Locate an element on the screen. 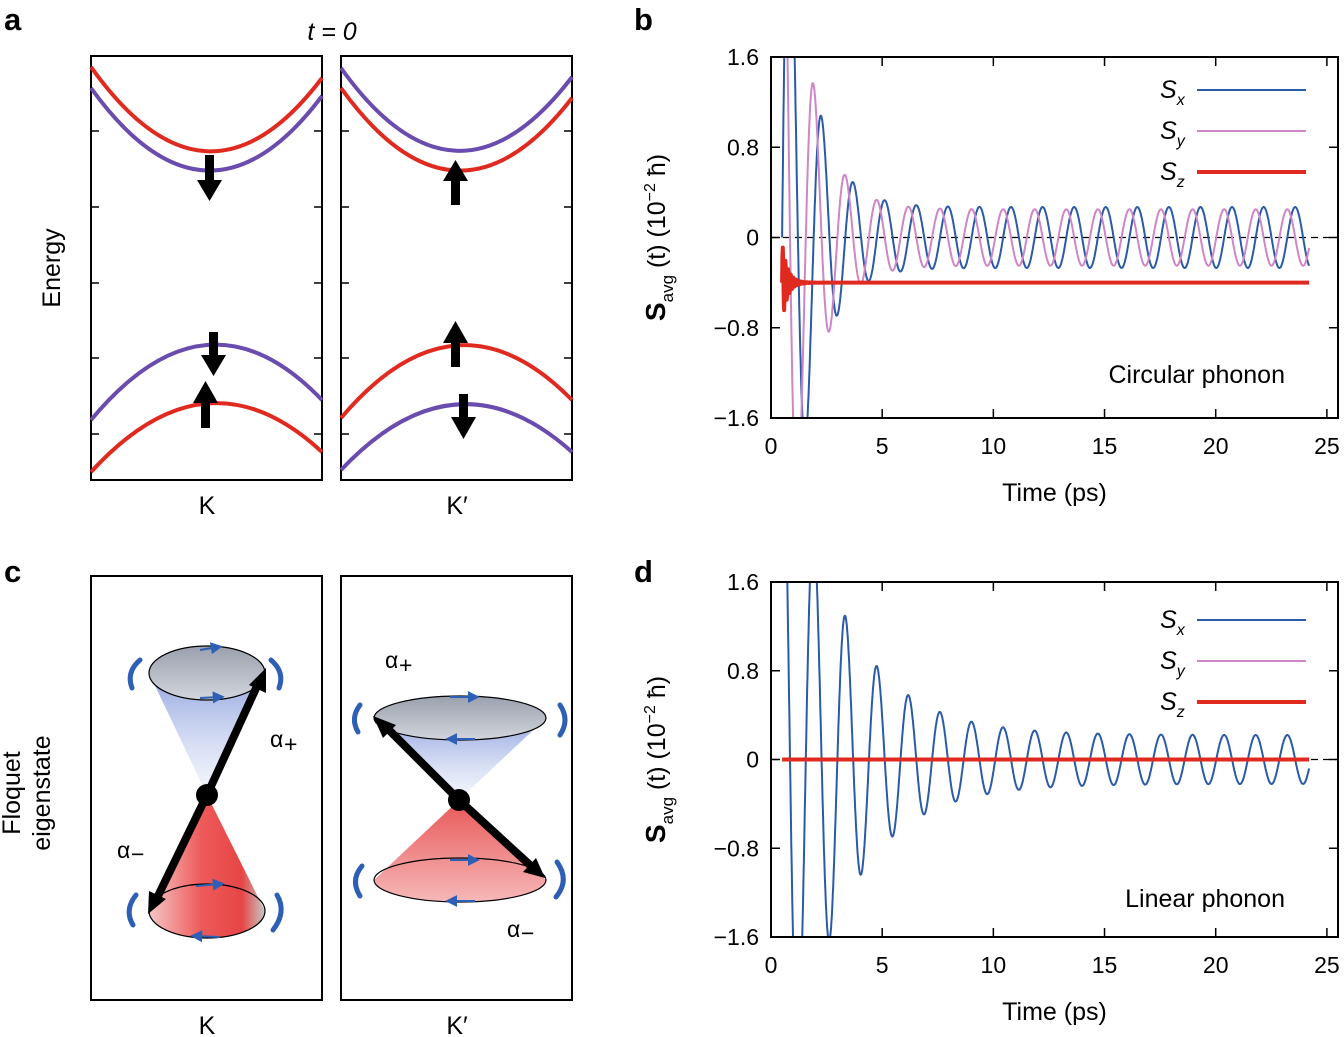 Image resolution: width=1344 pixels, height=1037 pixels. band-box-k: K is located at coordinates (206, 287).